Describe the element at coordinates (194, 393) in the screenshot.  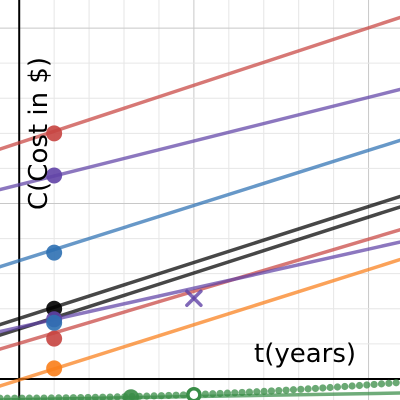
I see `open-point` at that location.